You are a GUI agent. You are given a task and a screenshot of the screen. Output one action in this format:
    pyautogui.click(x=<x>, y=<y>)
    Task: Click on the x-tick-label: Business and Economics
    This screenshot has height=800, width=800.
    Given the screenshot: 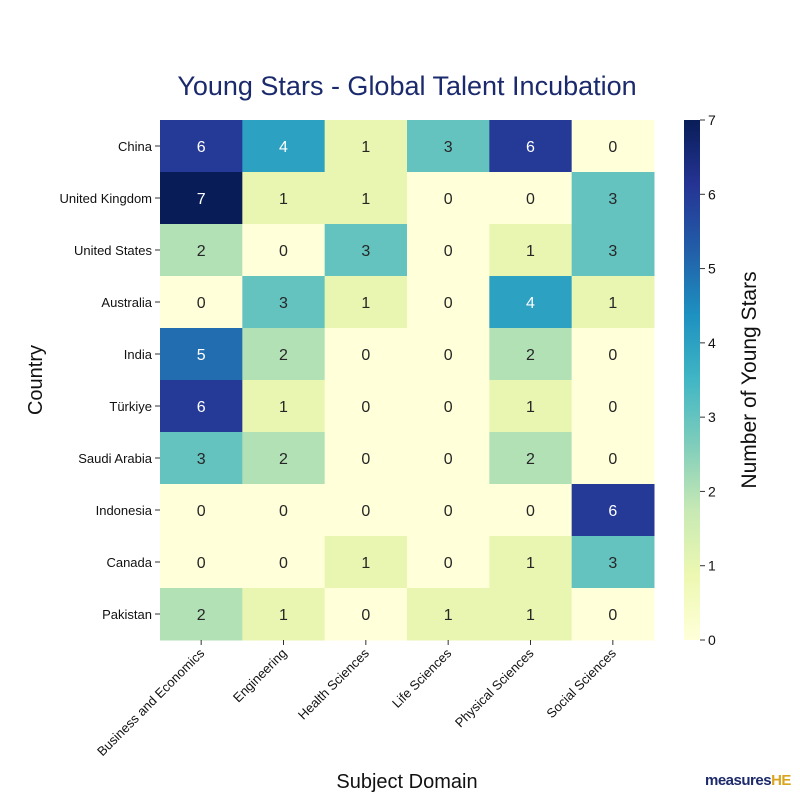 What is the action you would take?
    pyautogui.click(x=151, y=702)
    